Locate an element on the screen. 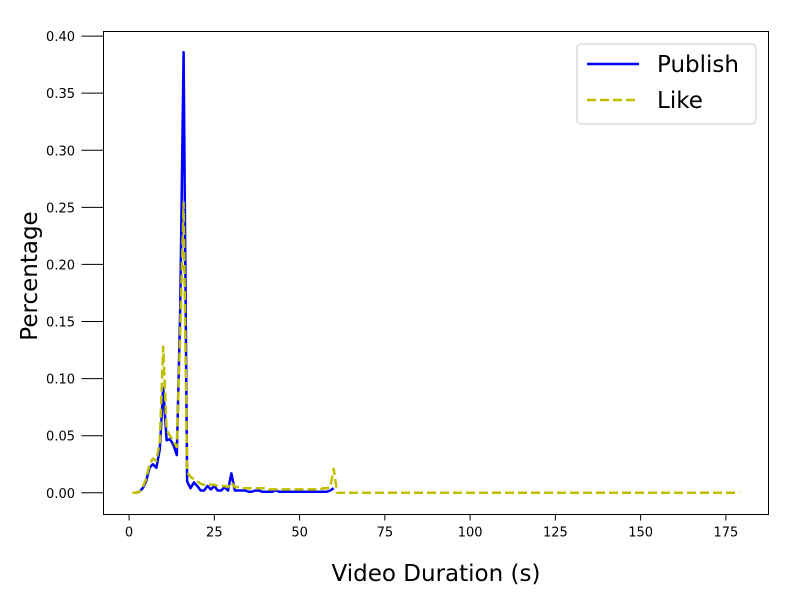 This screenshot has width=800, height=600. x-tick-label: 150 is located at coordinates (640, 533).